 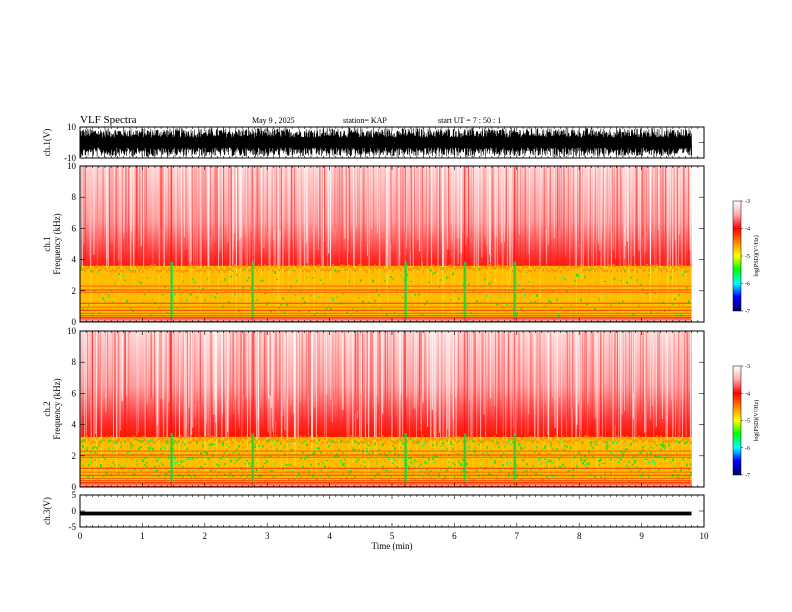 I want to click on ch1-colorbar: -3 -4 -5 -6 -7 log(PSD)(V²/Hz), so click(x=746, y=257).